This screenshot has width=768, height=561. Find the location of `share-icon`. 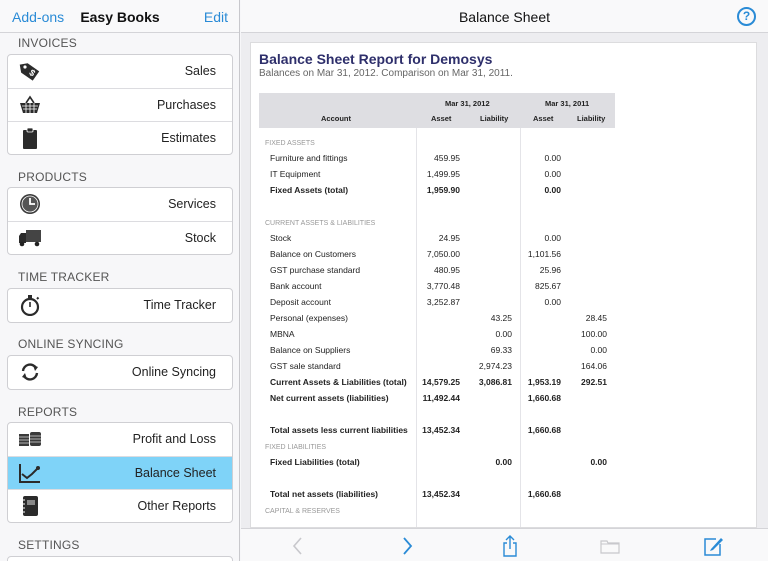

share-icon is located at coordinates (510, 546).